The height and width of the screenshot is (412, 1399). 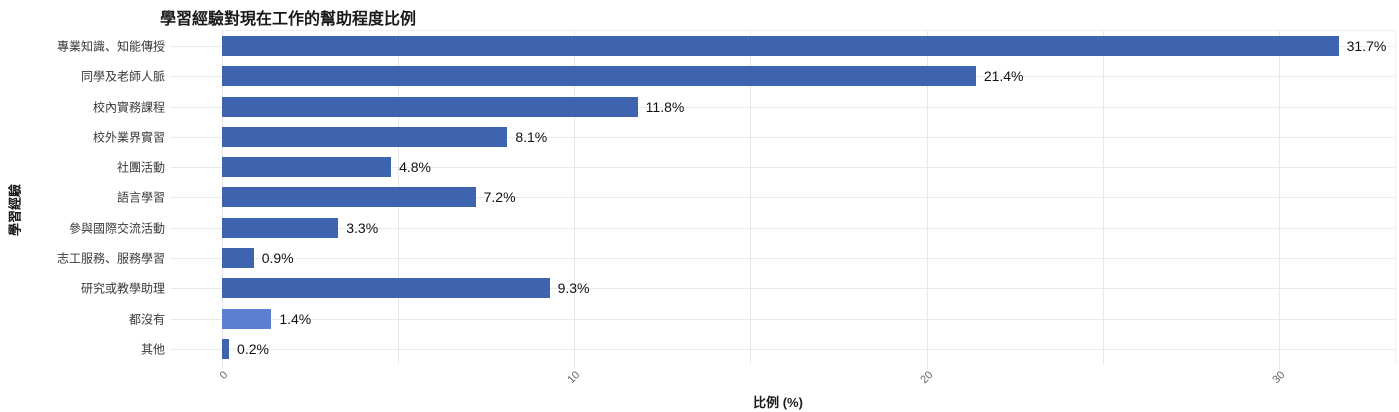 What do you see at coordinates (926, 378) in the screenshot?
I see `x-tick-label: 20` at bounding box center [926, 378].